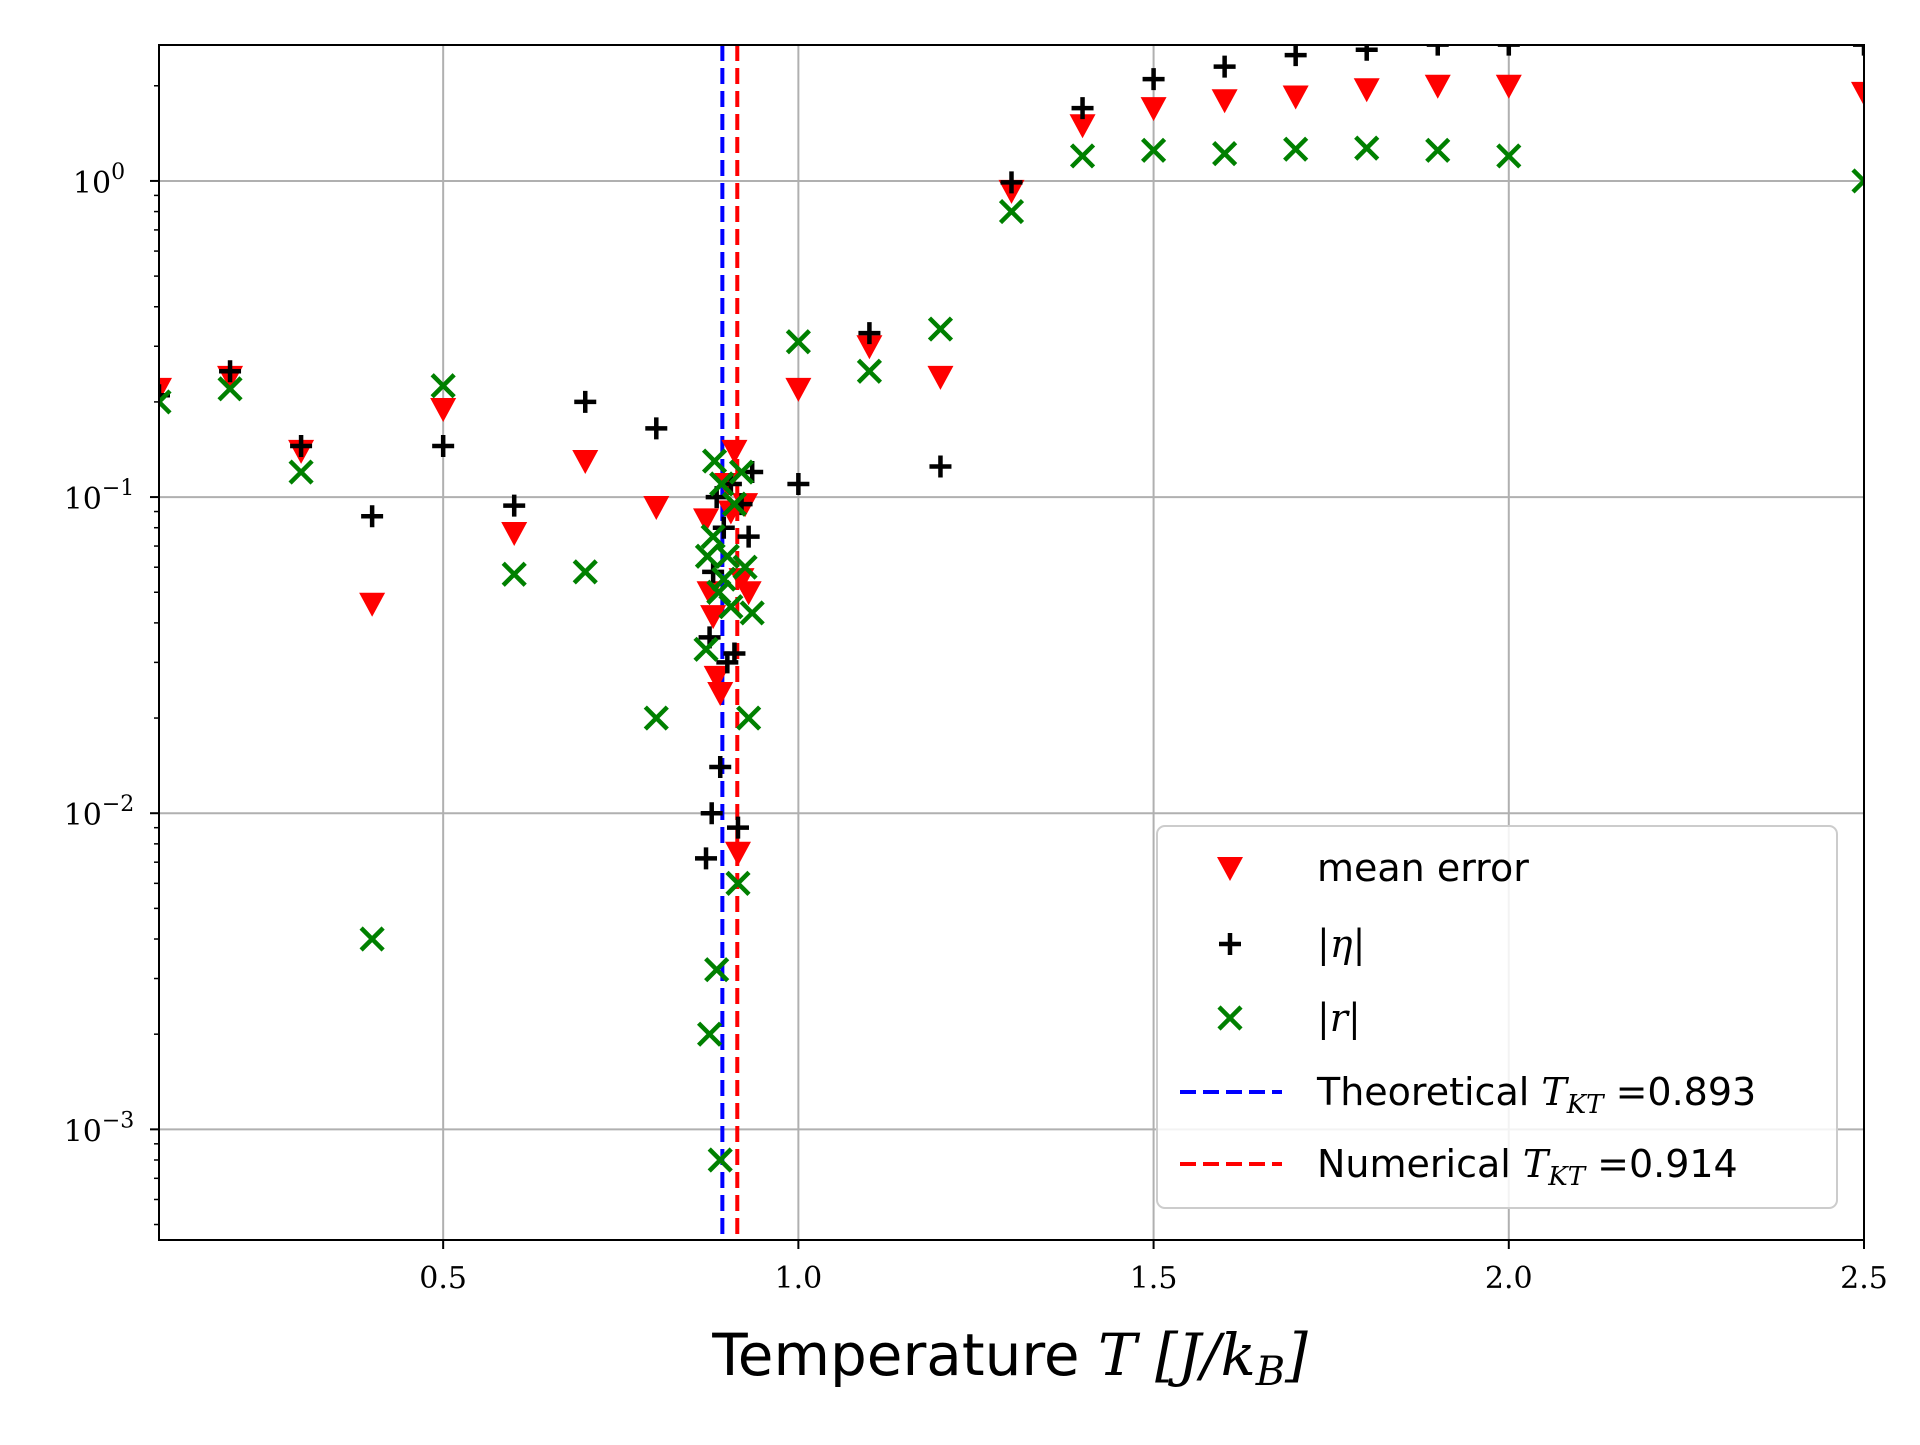 The width and height of the screenshot is (1920, 1445). I want to click on x-tick-label: 1.0, so click(799, 1278).